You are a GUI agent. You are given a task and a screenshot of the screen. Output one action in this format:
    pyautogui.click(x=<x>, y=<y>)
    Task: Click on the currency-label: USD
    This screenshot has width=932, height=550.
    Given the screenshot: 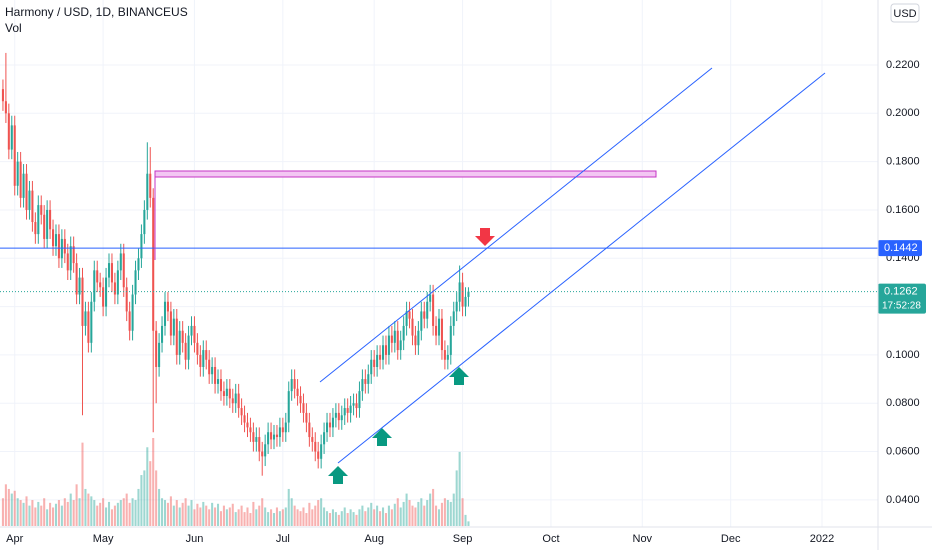 What is the action you would take?
    pyautogui.click(x=904, y=14)
    